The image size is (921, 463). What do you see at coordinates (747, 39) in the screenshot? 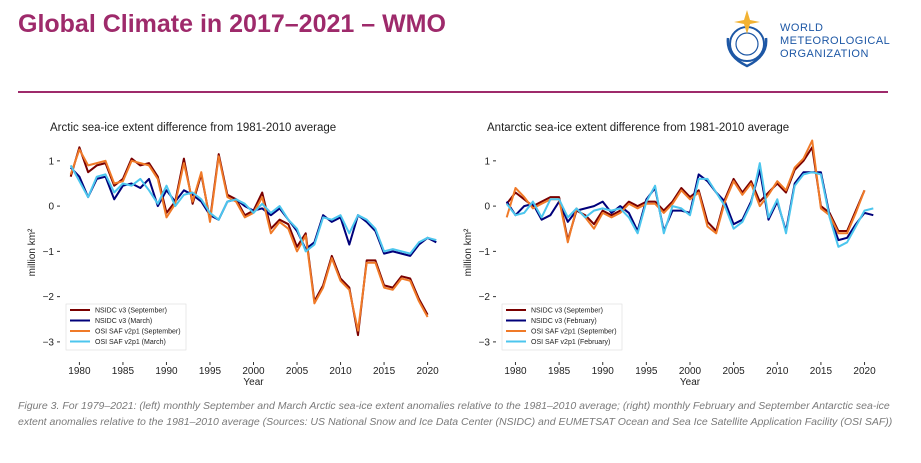
I see `logo-emblem` at bounding box center [747, 39].